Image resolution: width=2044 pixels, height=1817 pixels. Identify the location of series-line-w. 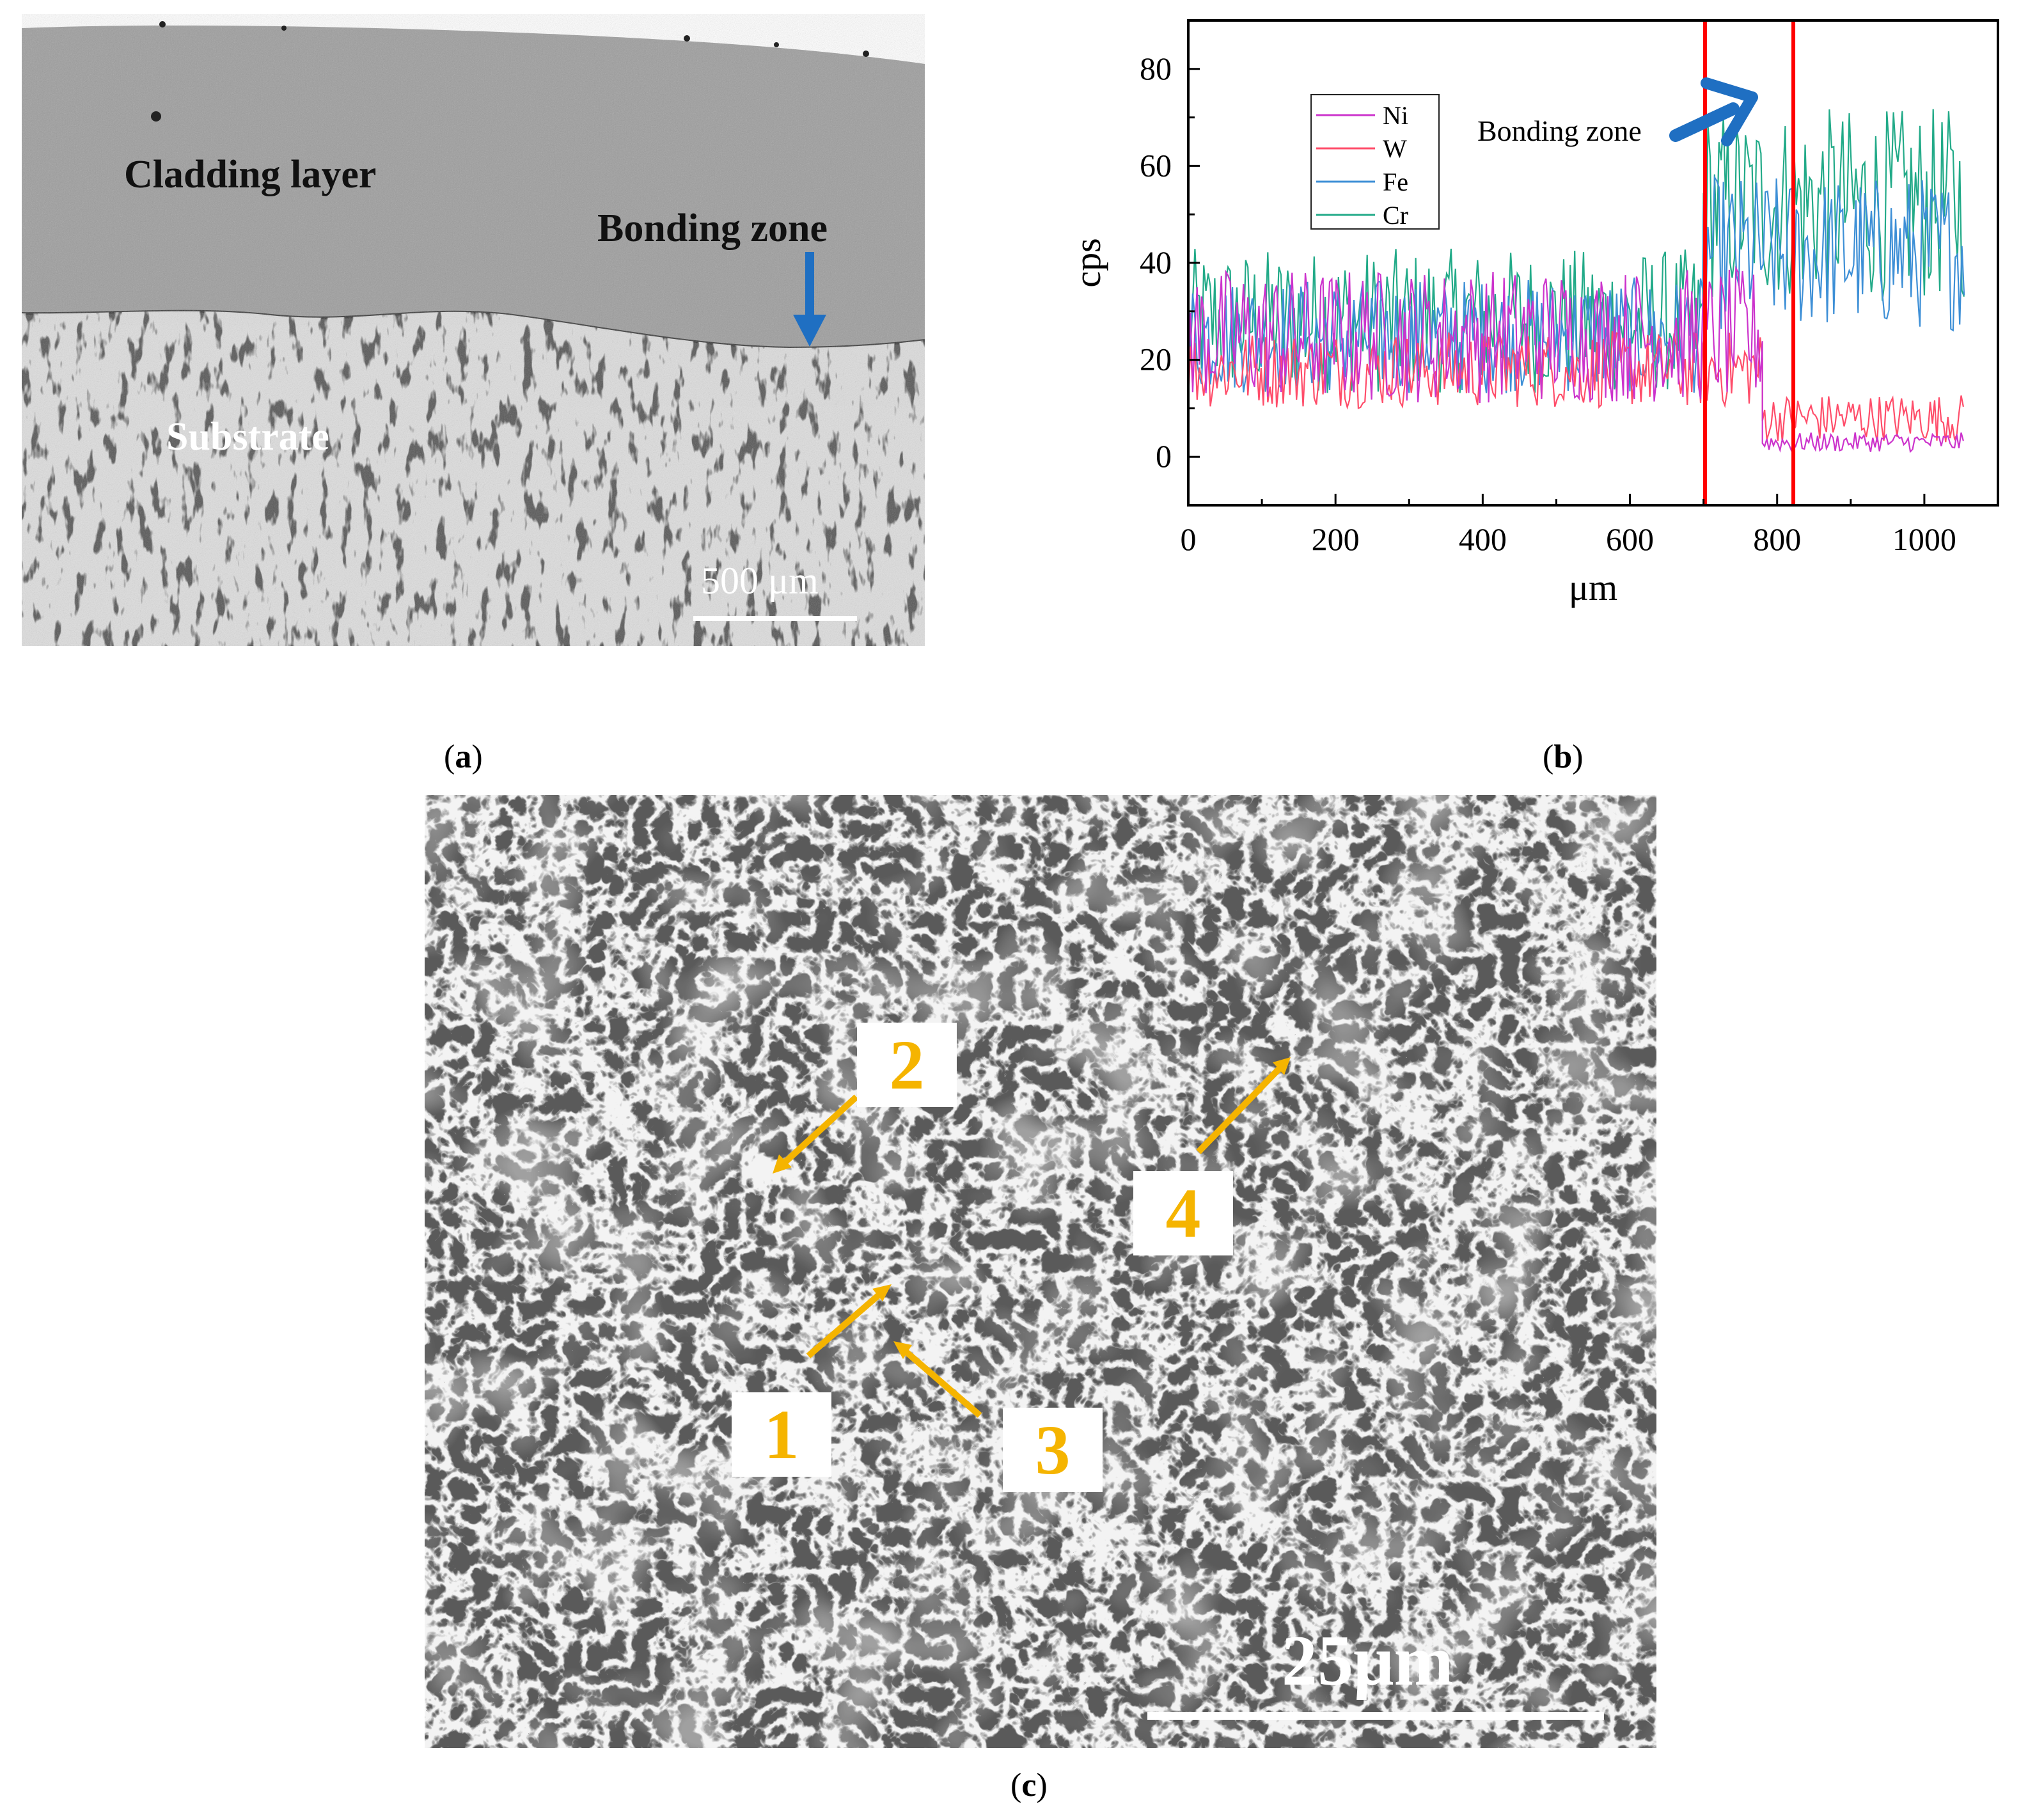
(1576, 387).